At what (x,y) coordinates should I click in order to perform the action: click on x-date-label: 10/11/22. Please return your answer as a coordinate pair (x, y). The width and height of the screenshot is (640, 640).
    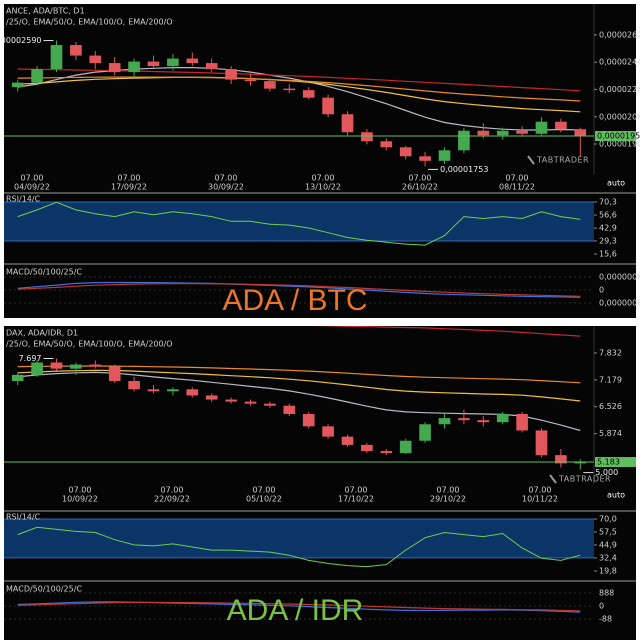
    Looking at the image, I should click on (540, 499).